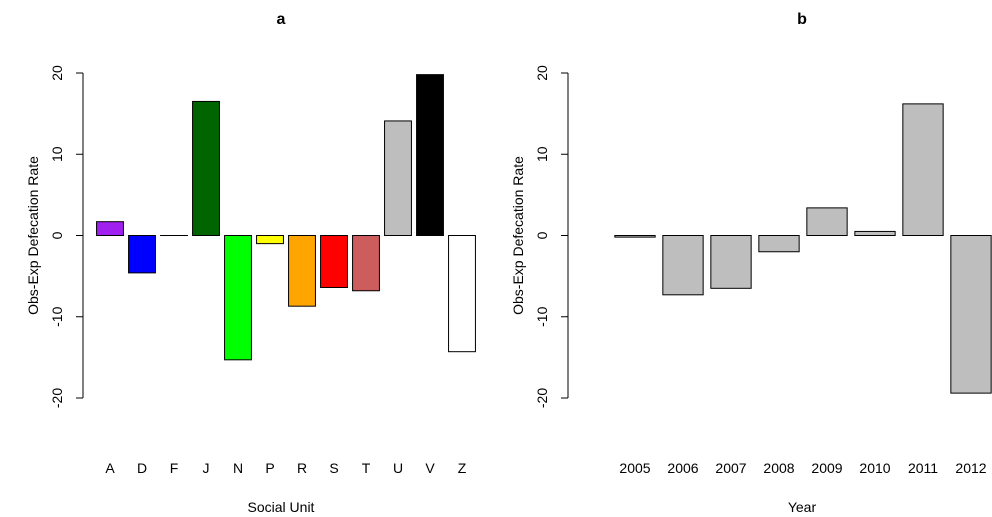  What do you see at coordinates (333, 468) in the screenshot?
I see `x-tick-label: S` at bounding box center [333, 468].